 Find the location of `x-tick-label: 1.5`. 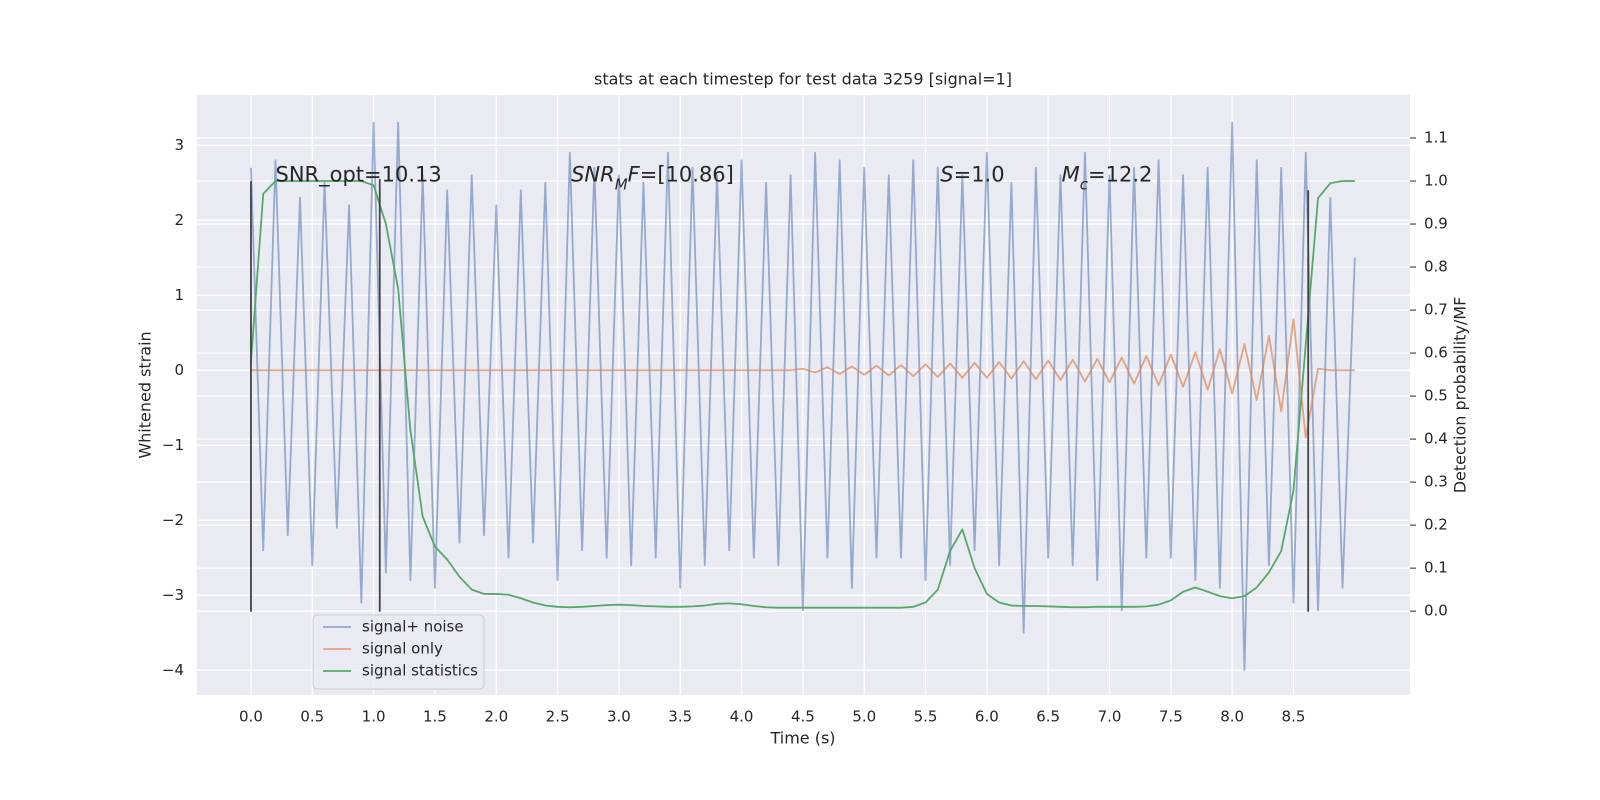

x-tick-label: 1.5 is located at coordinates (435, 717).